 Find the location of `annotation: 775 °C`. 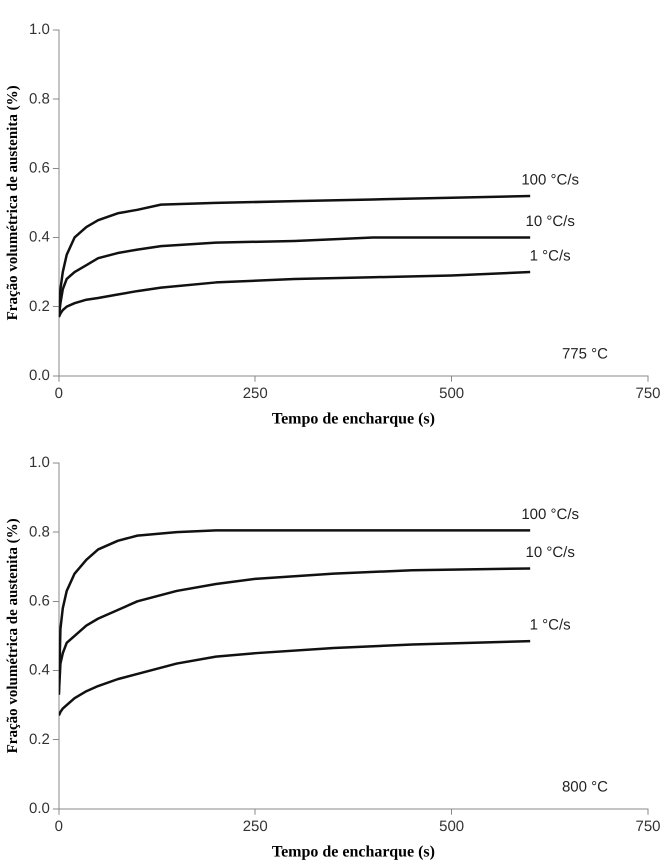

annotation: 775 °C is located at coordinates (585, 353).